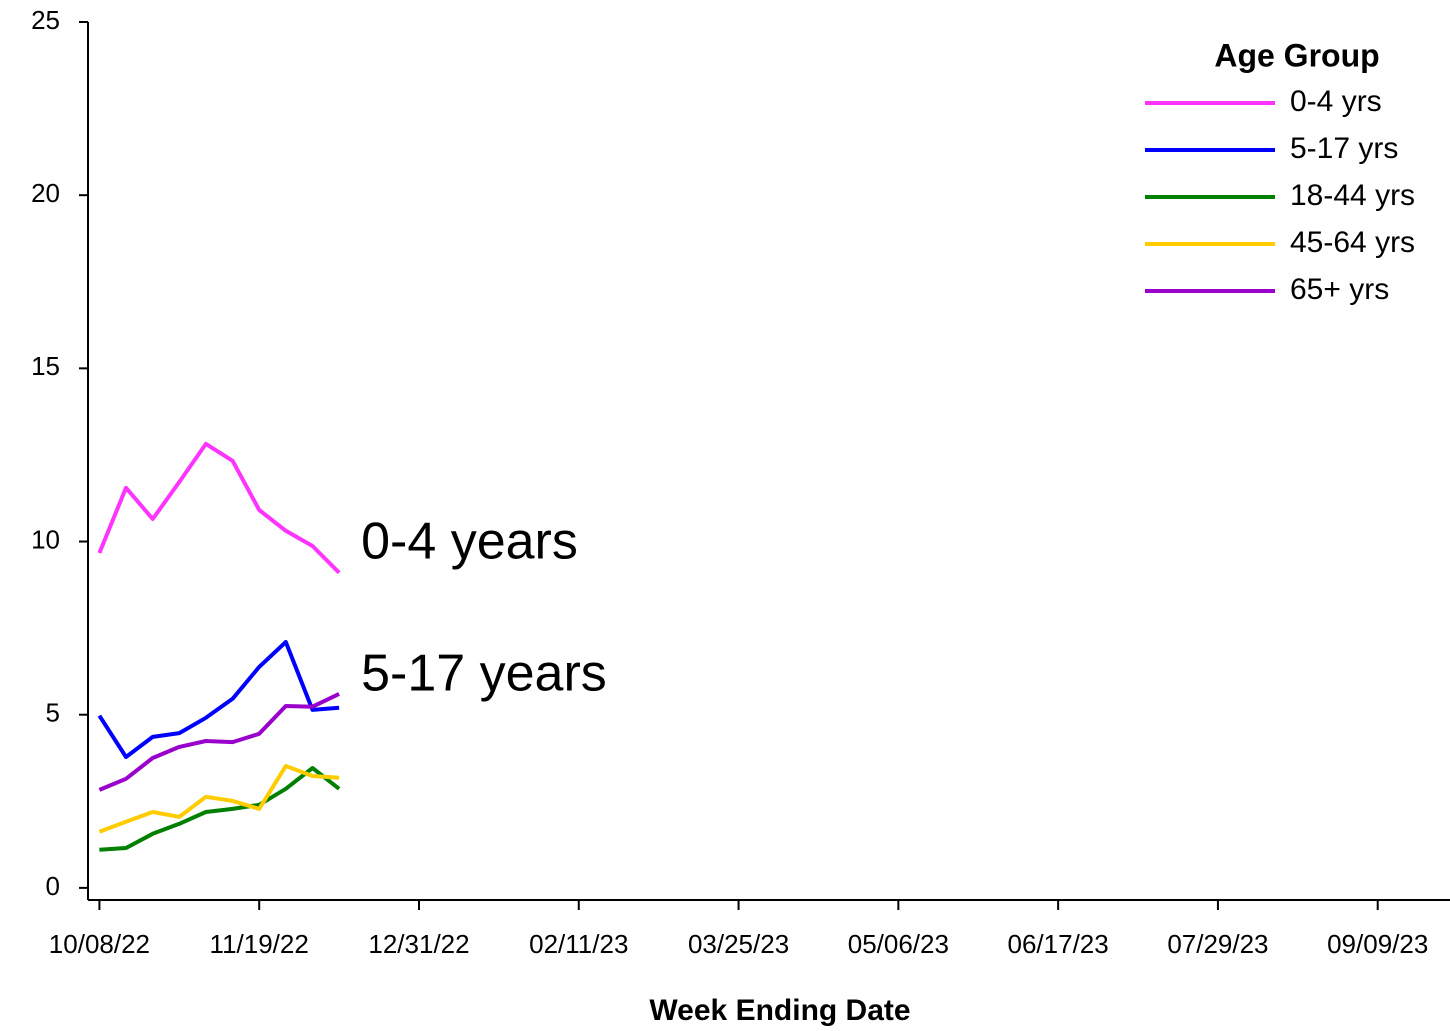  Describe the element at coordinates (1352, 195) in the screenshot. I see `legend-label: 18-44 yrs` at that location.